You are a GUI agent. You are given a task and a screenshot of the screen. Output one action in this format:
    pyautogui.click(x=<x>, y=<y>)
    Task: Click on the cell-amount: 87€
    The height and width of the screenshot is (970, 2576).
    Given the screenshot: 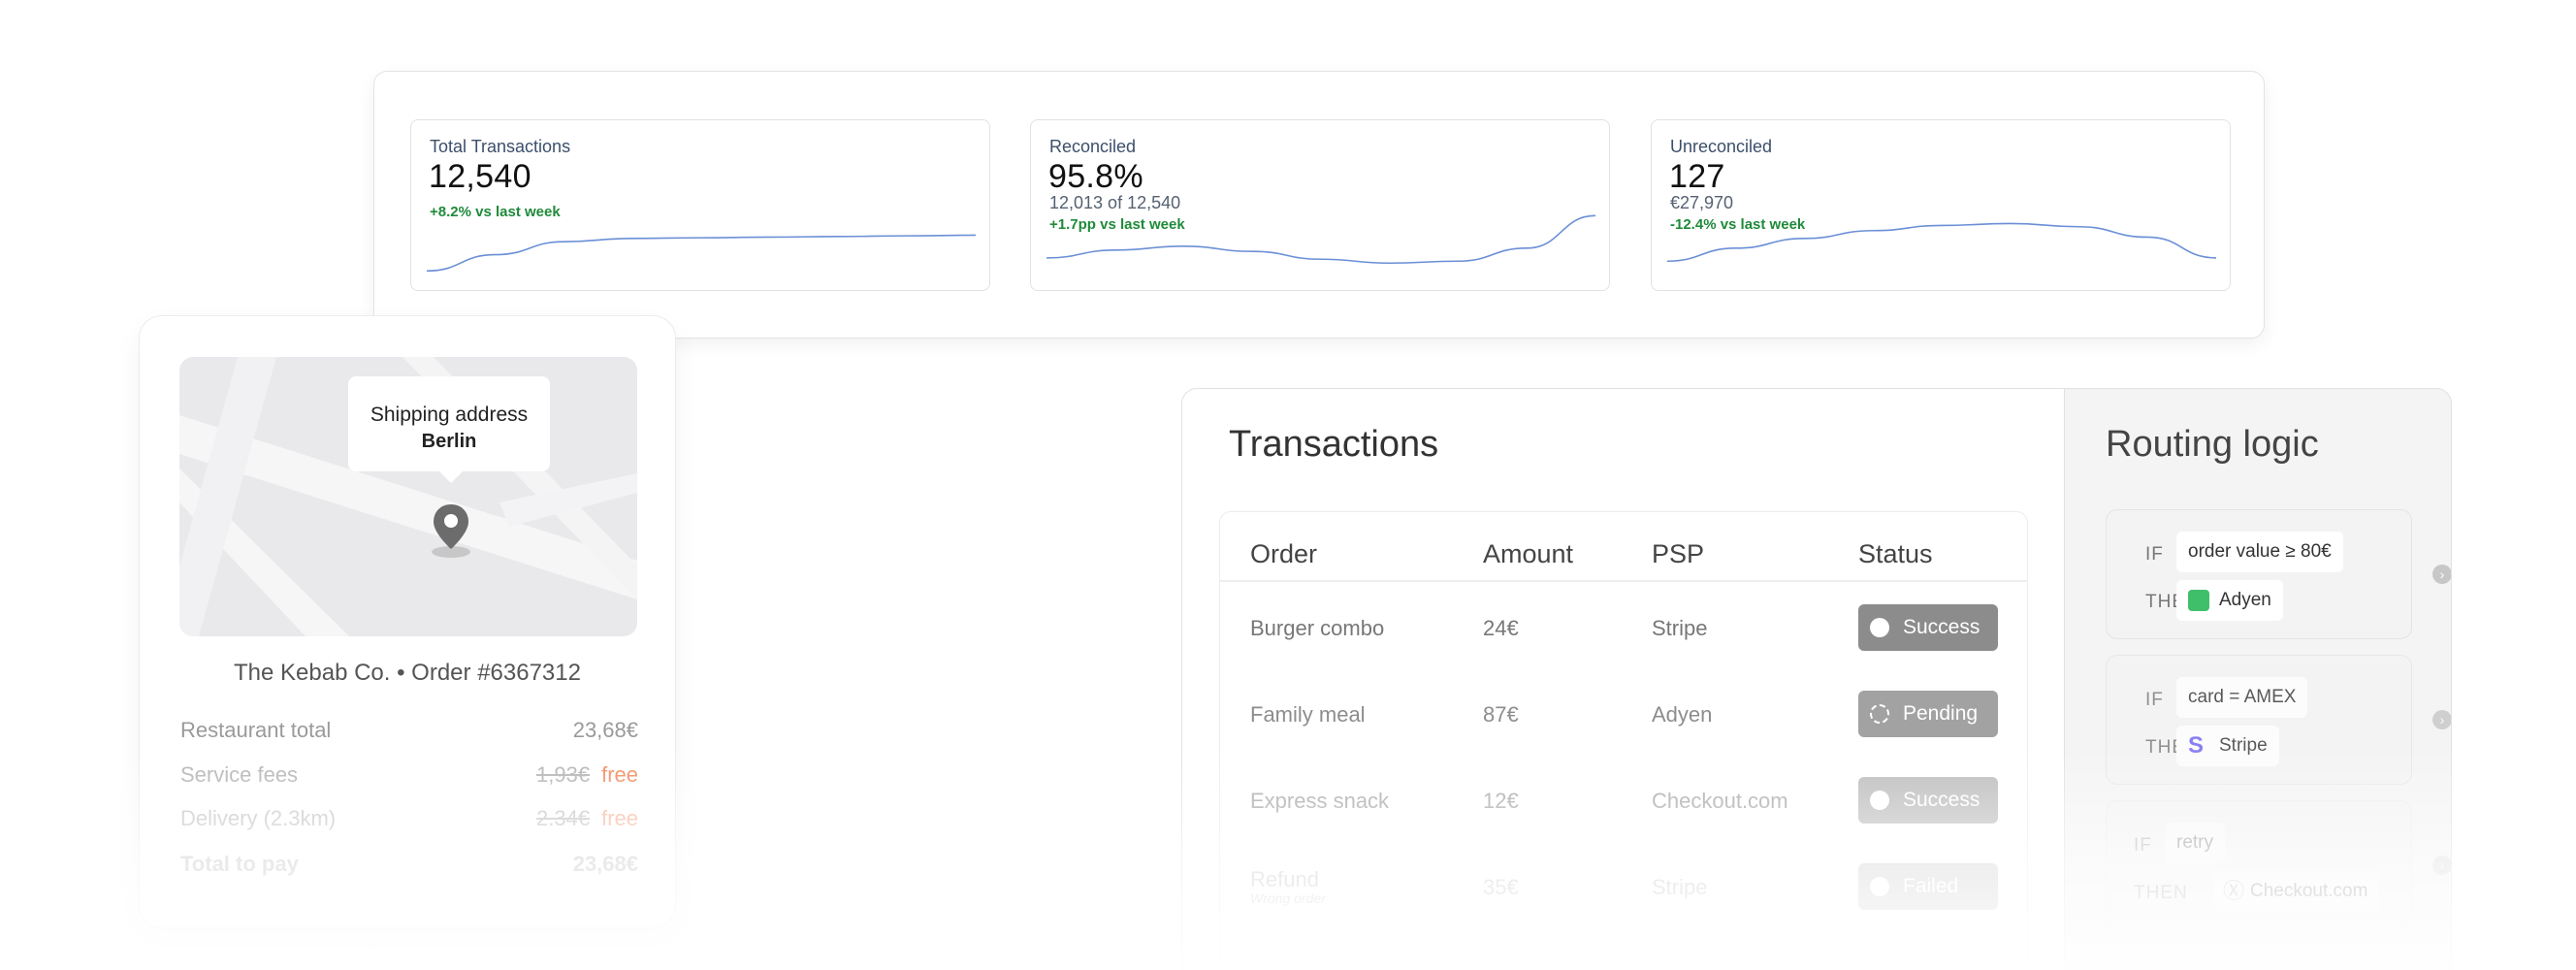 What is the action you would take?
    pyautogui.click(x=1501, y=714)
    